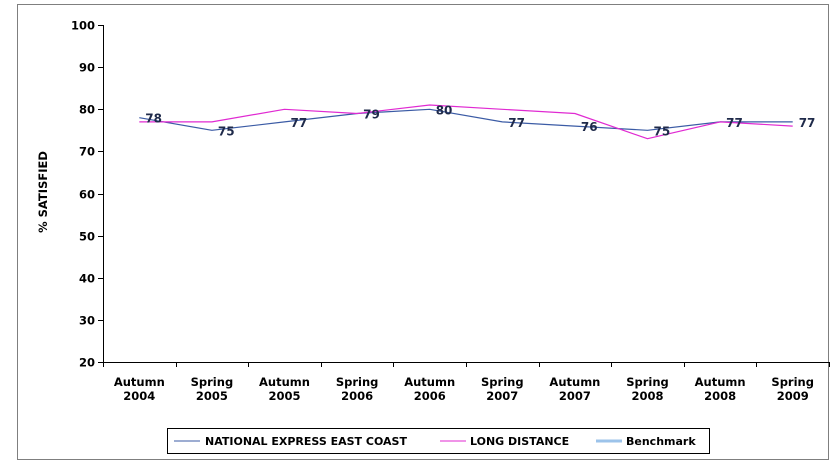 The image size is (832, 463). What do you see at coordinates (87, 321) in the screenshot?
I see `y-tick-label: 30` at bounding box center [87, 321].